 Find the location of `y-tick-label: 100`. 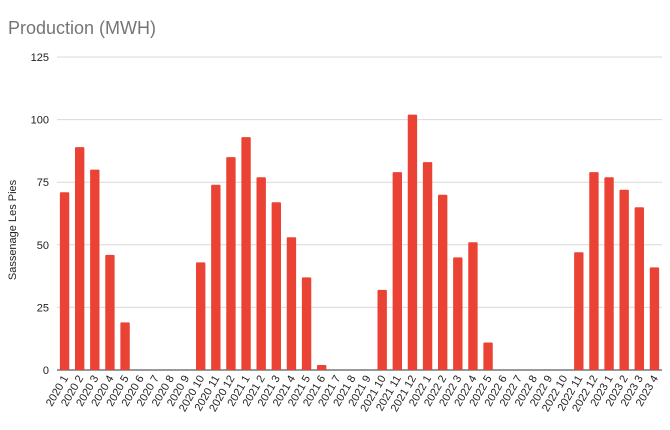

y-tick-label: 100 is located at coordinates (40, 121).